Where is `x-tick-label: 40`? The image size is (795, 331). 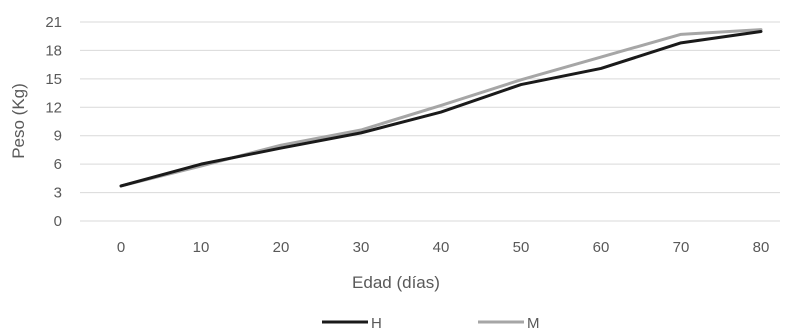 x-tick-label: 40 is located at coordinates (441, 247).